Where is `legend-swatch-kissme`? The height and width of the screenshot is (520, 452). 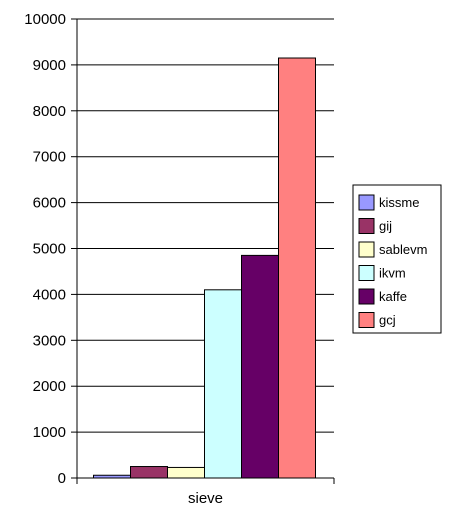 legend-swatch-kissme is located at coordinates (366, 202).